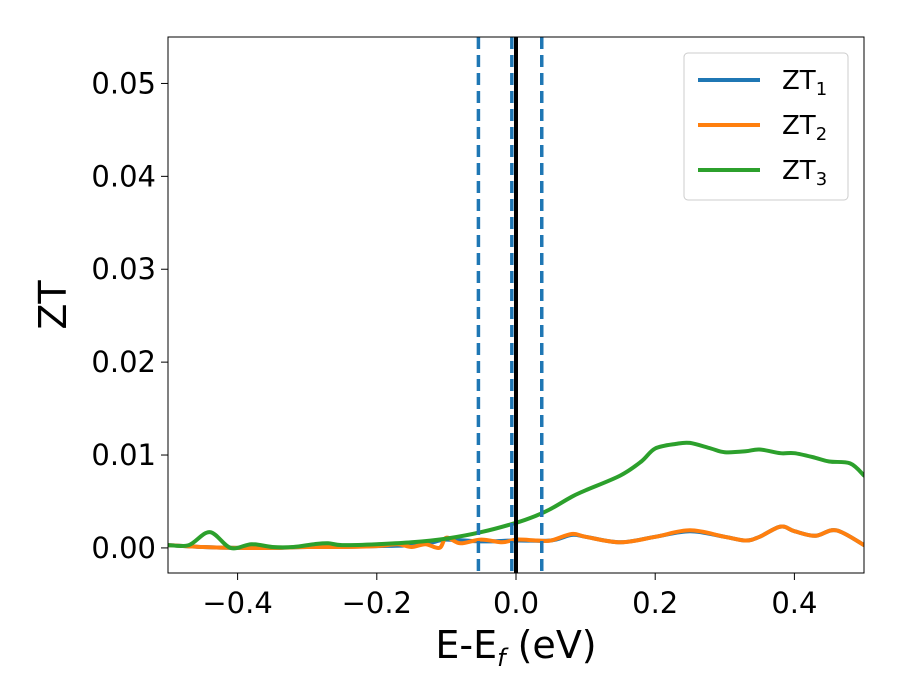 The height and width of the screenshot is (700, 900). What do you see at coordinates (804, 173) in the screenshot?
I see `legend-label-zt3: ZT3` at bounding box center [804, 173].